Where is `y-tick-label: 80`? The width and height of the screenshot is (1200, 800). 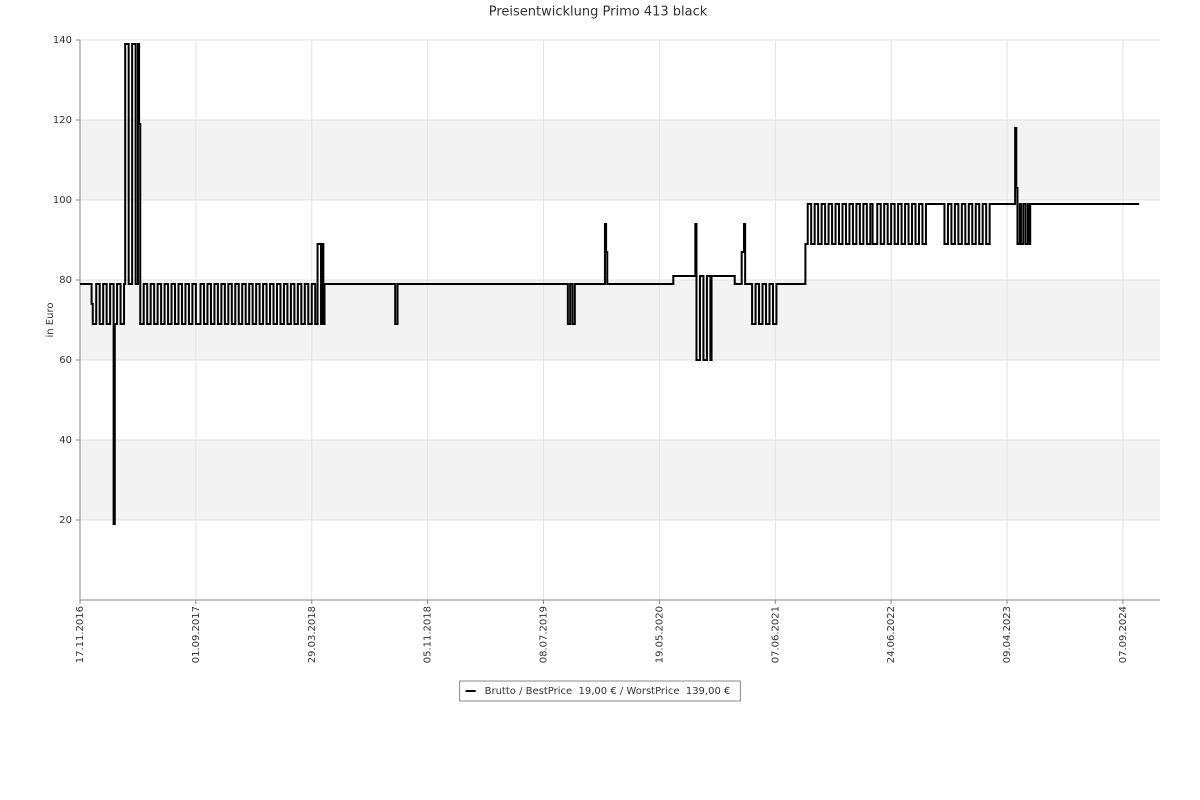 y-tick-label: 80 is located at coordinates (65, 280).